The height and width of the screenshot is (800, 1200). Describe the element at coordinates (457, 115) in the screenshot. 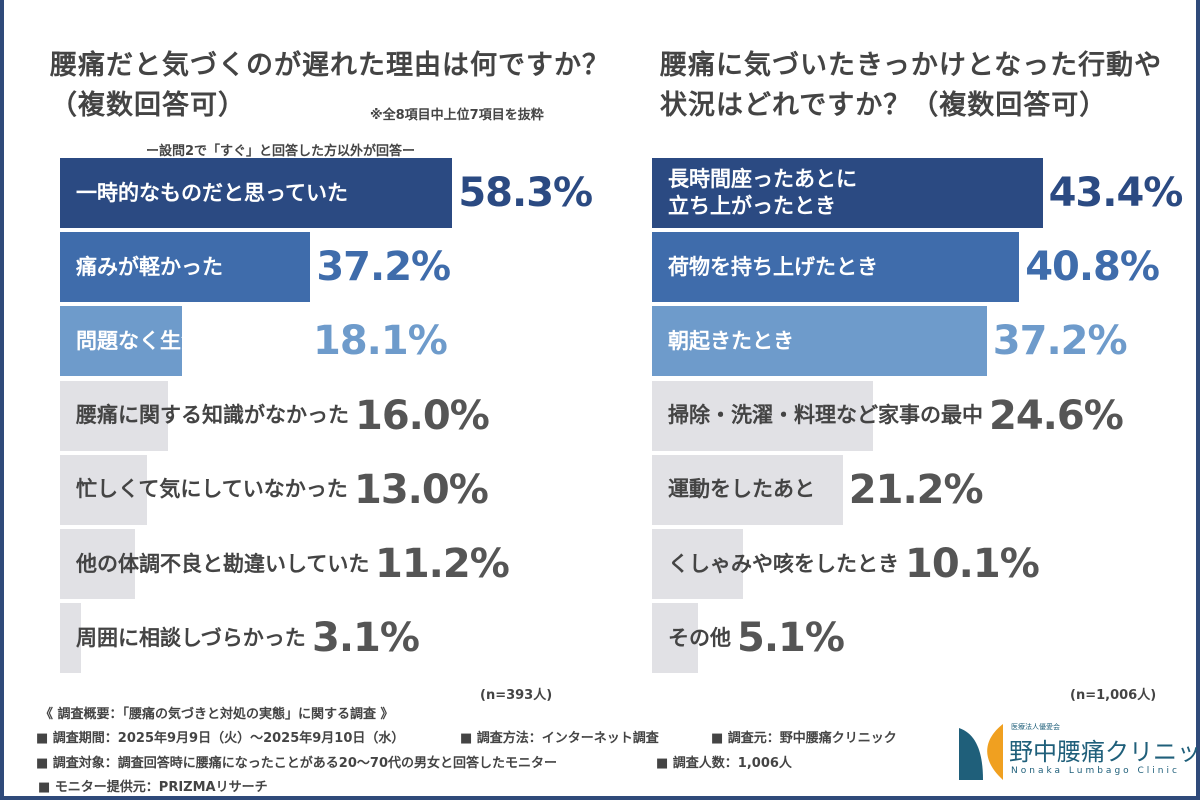

I see `left-chart-note: ※全8項目中上位7項目を抜粋` at that location.